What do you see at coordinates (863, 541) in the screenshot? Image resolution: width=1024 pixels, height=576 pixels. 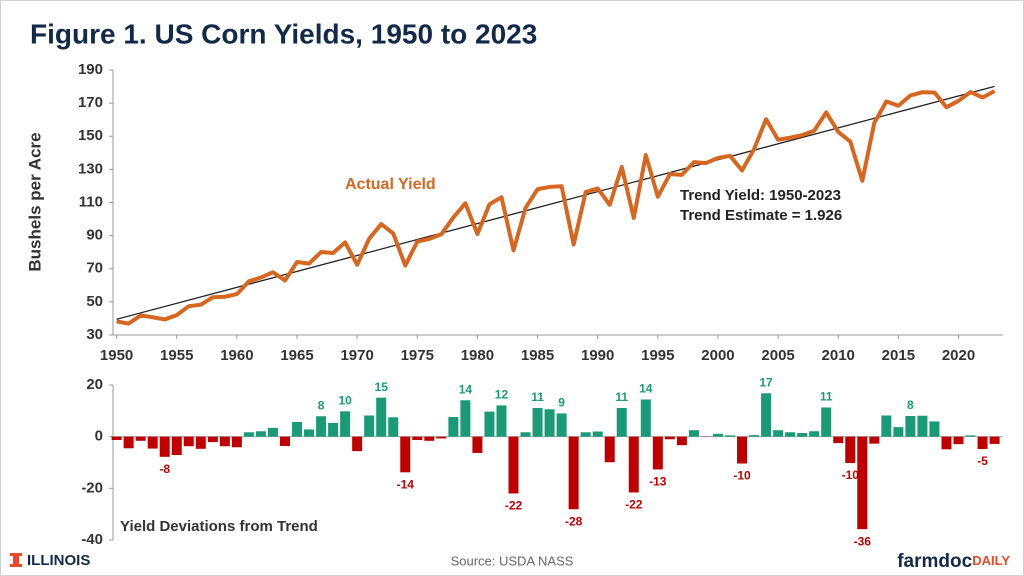 I see `value-label: -36` at bounding box center [863, 541].